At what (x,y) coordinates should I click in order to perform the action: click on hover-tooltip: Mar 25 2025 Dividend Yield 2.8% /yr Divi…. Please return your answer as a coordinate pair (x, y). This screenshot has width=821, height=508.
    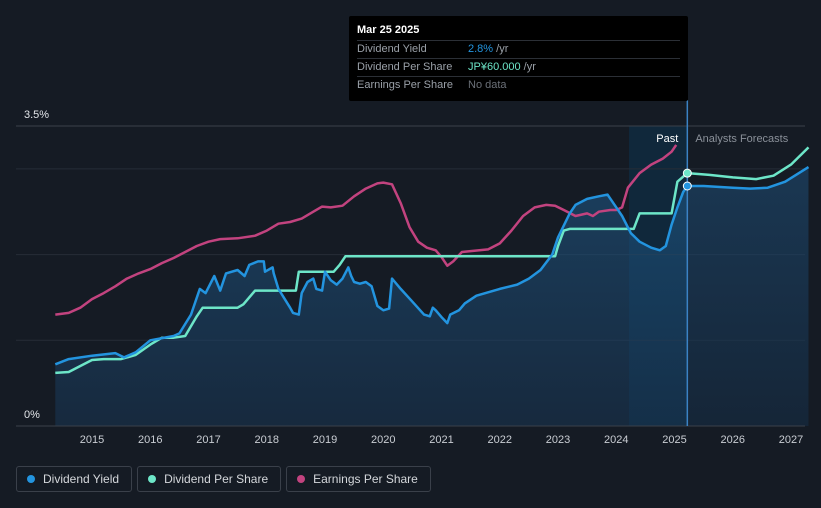
    Looking at the image, I should click on (518, 58).